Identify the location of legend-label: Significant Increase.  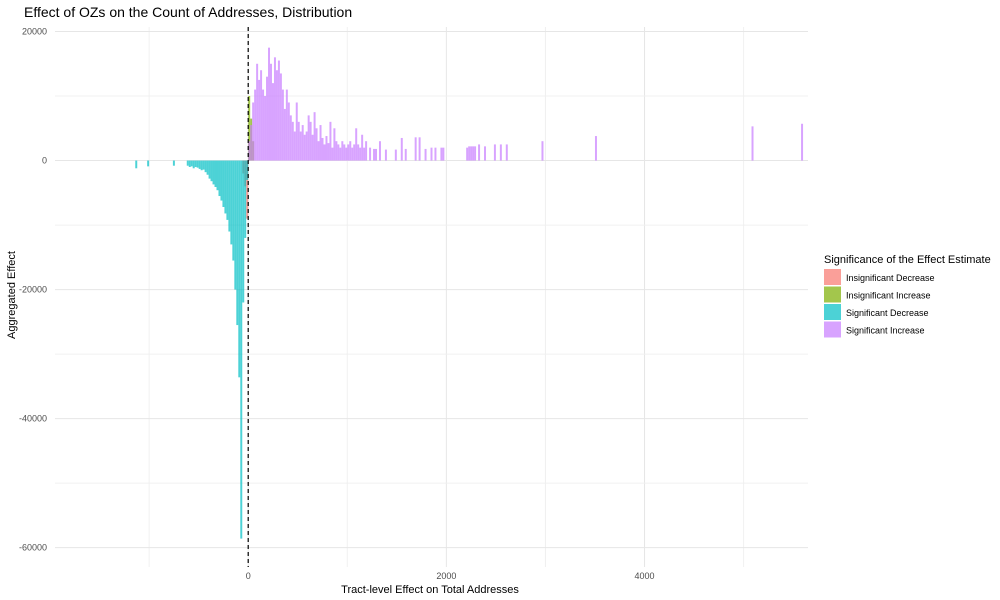
(885, 331).